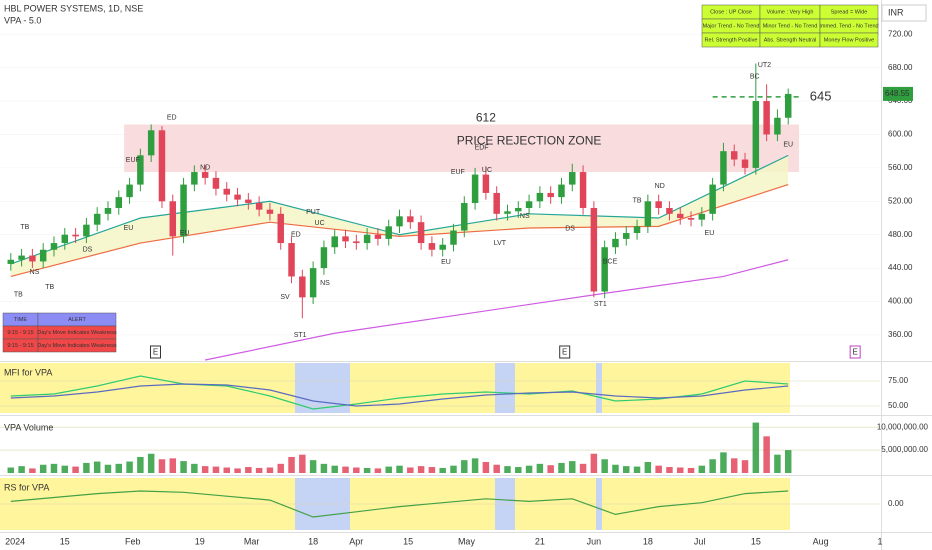 The width and height of the screenshot is (932, 550). I want to click on y-tick-label: 480.00, so click(900, 234).